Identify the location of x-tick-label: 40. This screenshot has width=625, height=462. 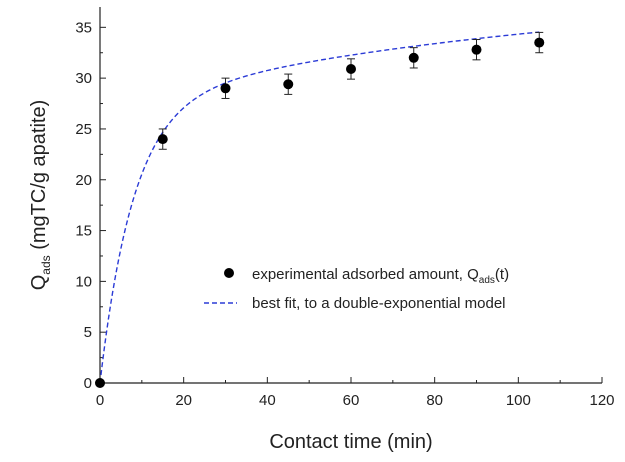
(267, 400).